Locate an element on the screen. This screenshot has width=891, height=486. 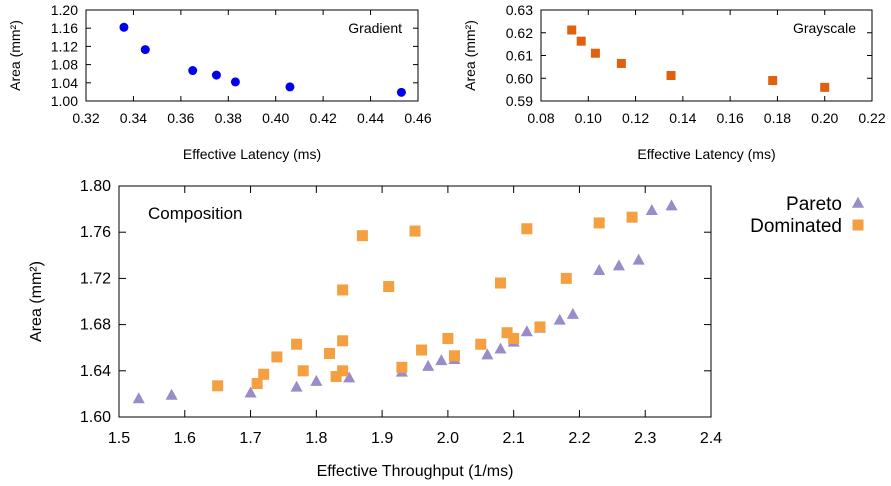
legend-marker-dominated is located at coordinates (858, 225).